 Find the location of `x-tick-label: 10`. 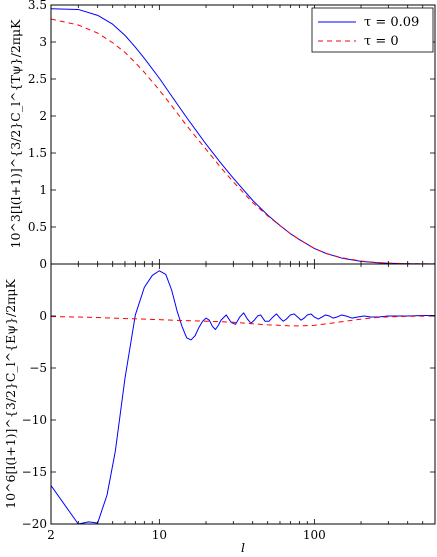

x-tick-label: 10 is located at coordinates (159, 535).